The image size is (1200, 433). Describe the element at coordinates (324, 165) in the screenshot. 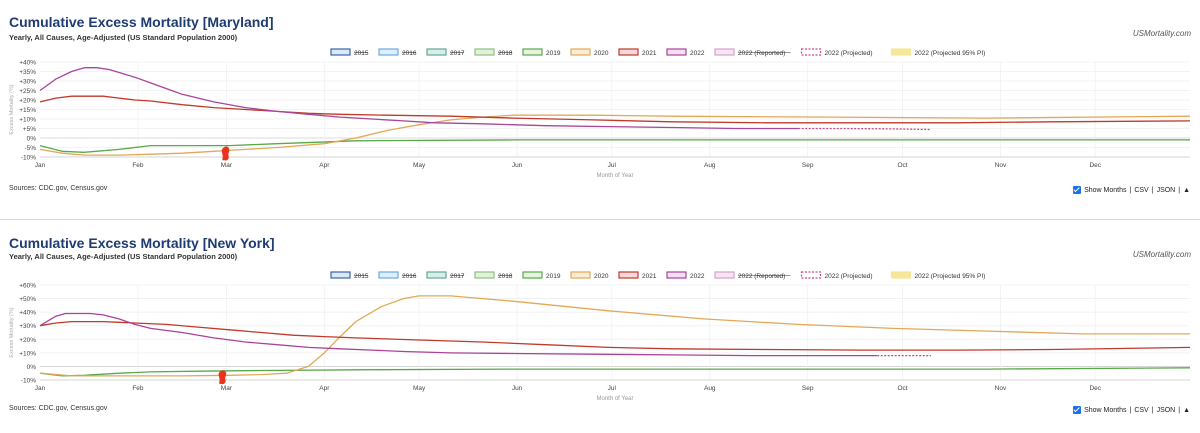

I see `x-tick-label: Apr` at that location.